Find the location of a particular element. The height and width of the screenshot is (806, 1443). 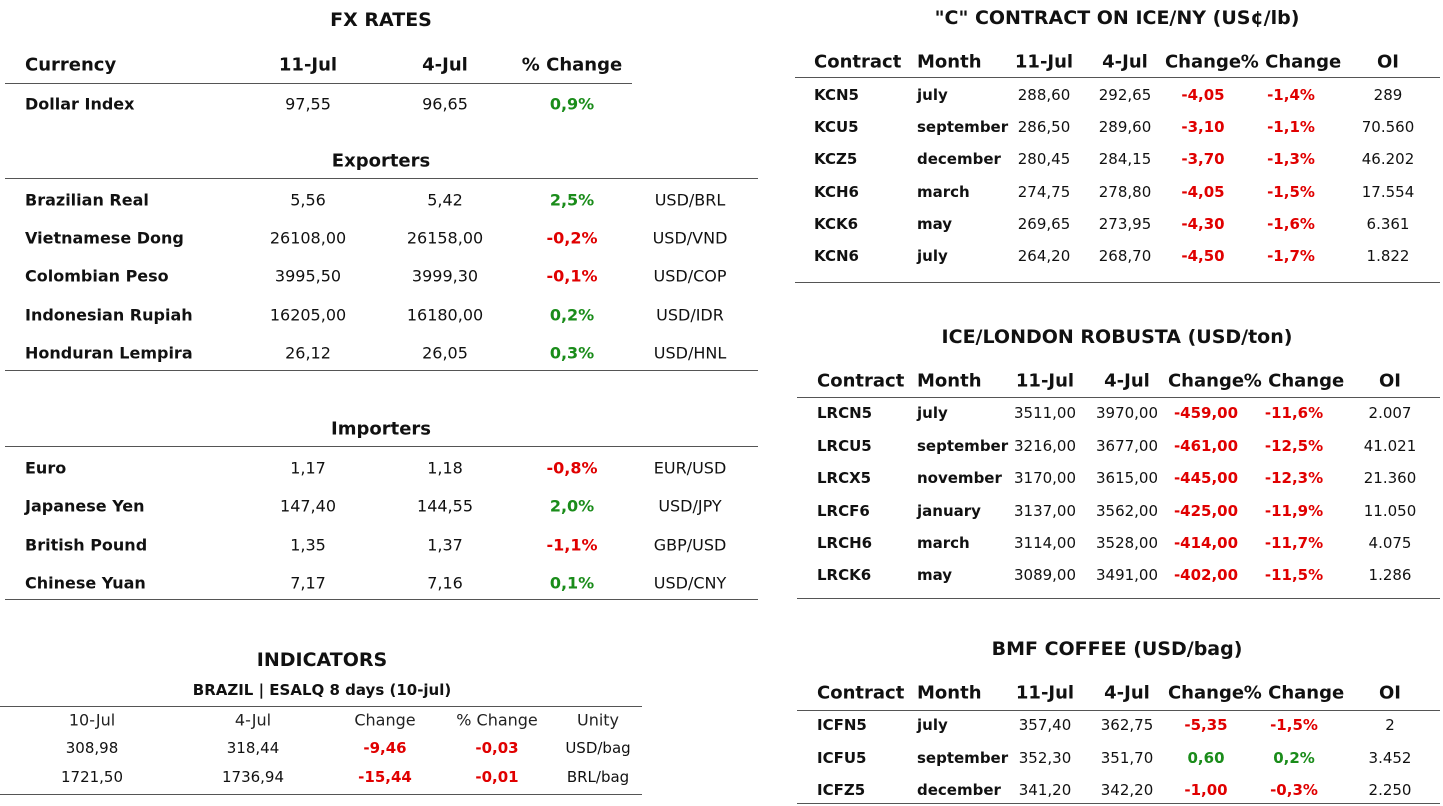

table-cell: KCK6 is located at coordinates (836, 224).